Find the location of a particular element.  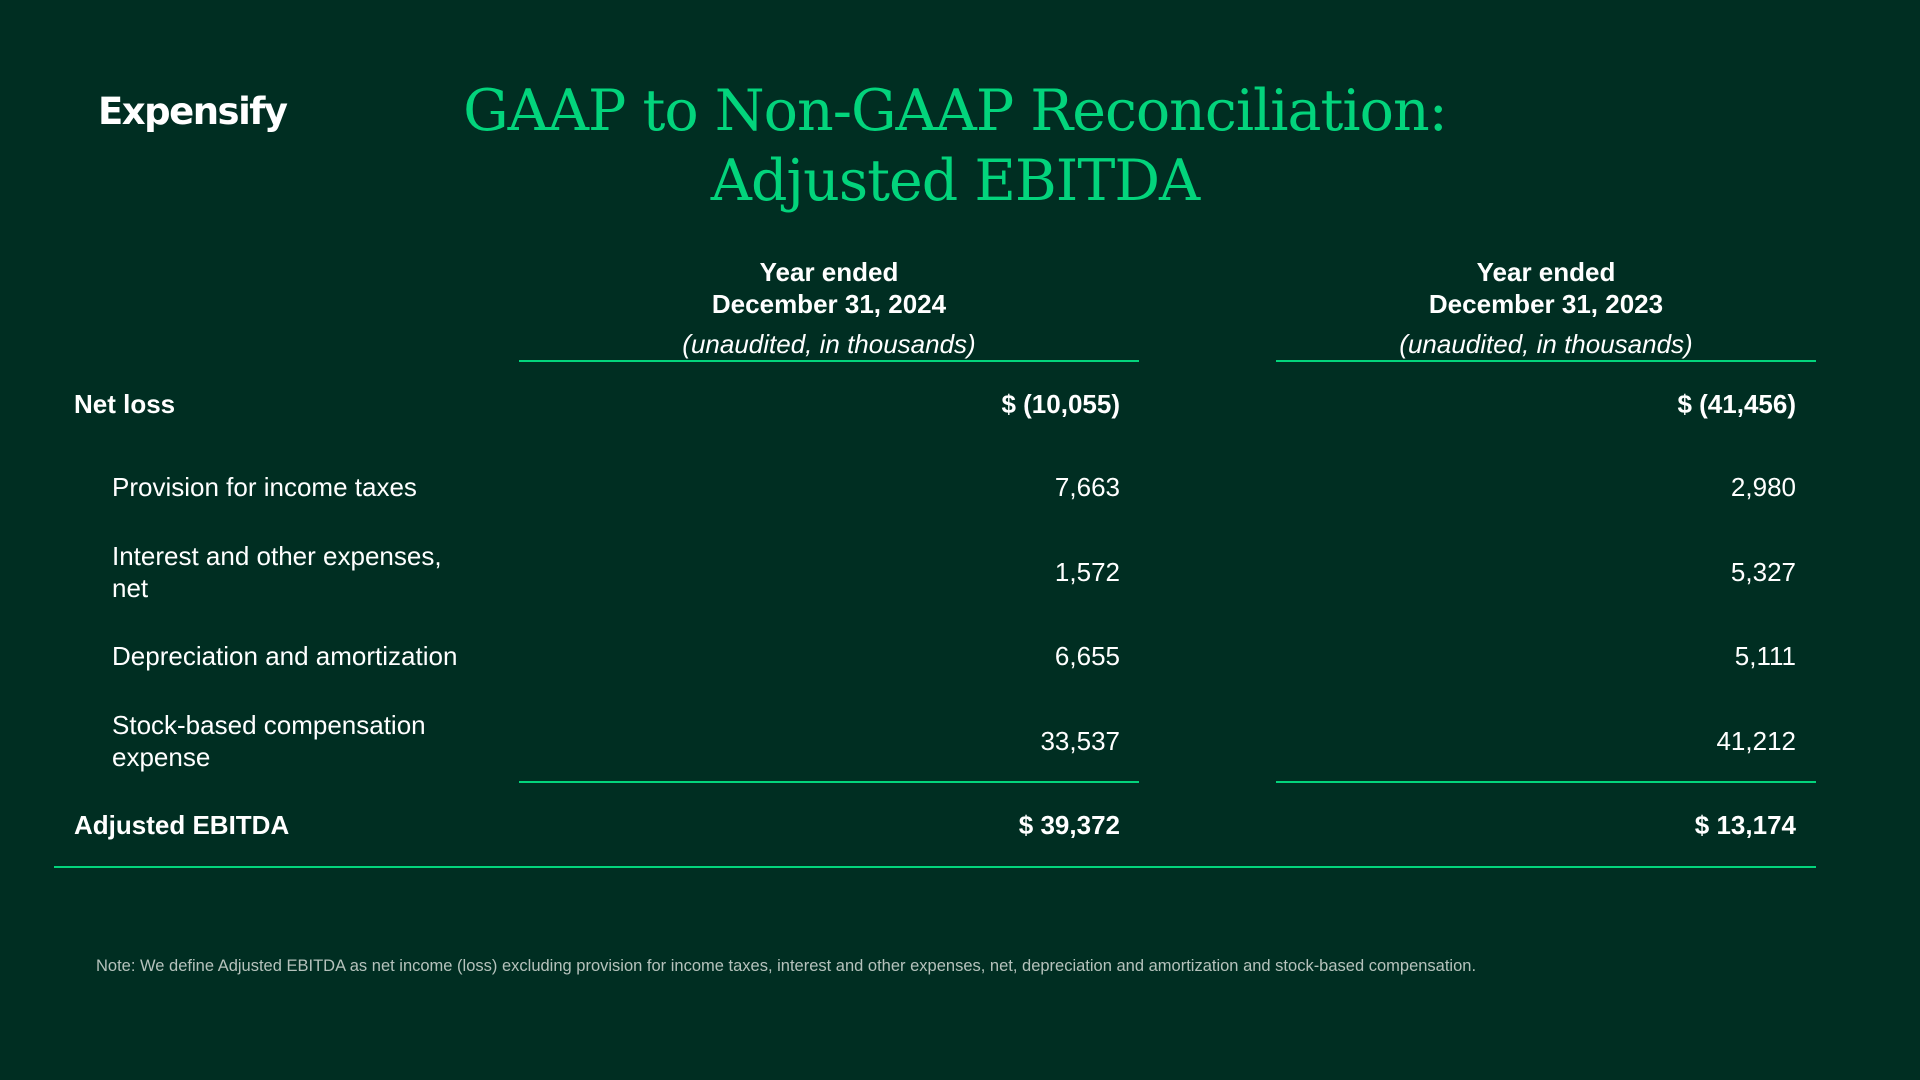

value-depreciation-amortization-2024: 6,655 is located at coordinates (1087, 656).